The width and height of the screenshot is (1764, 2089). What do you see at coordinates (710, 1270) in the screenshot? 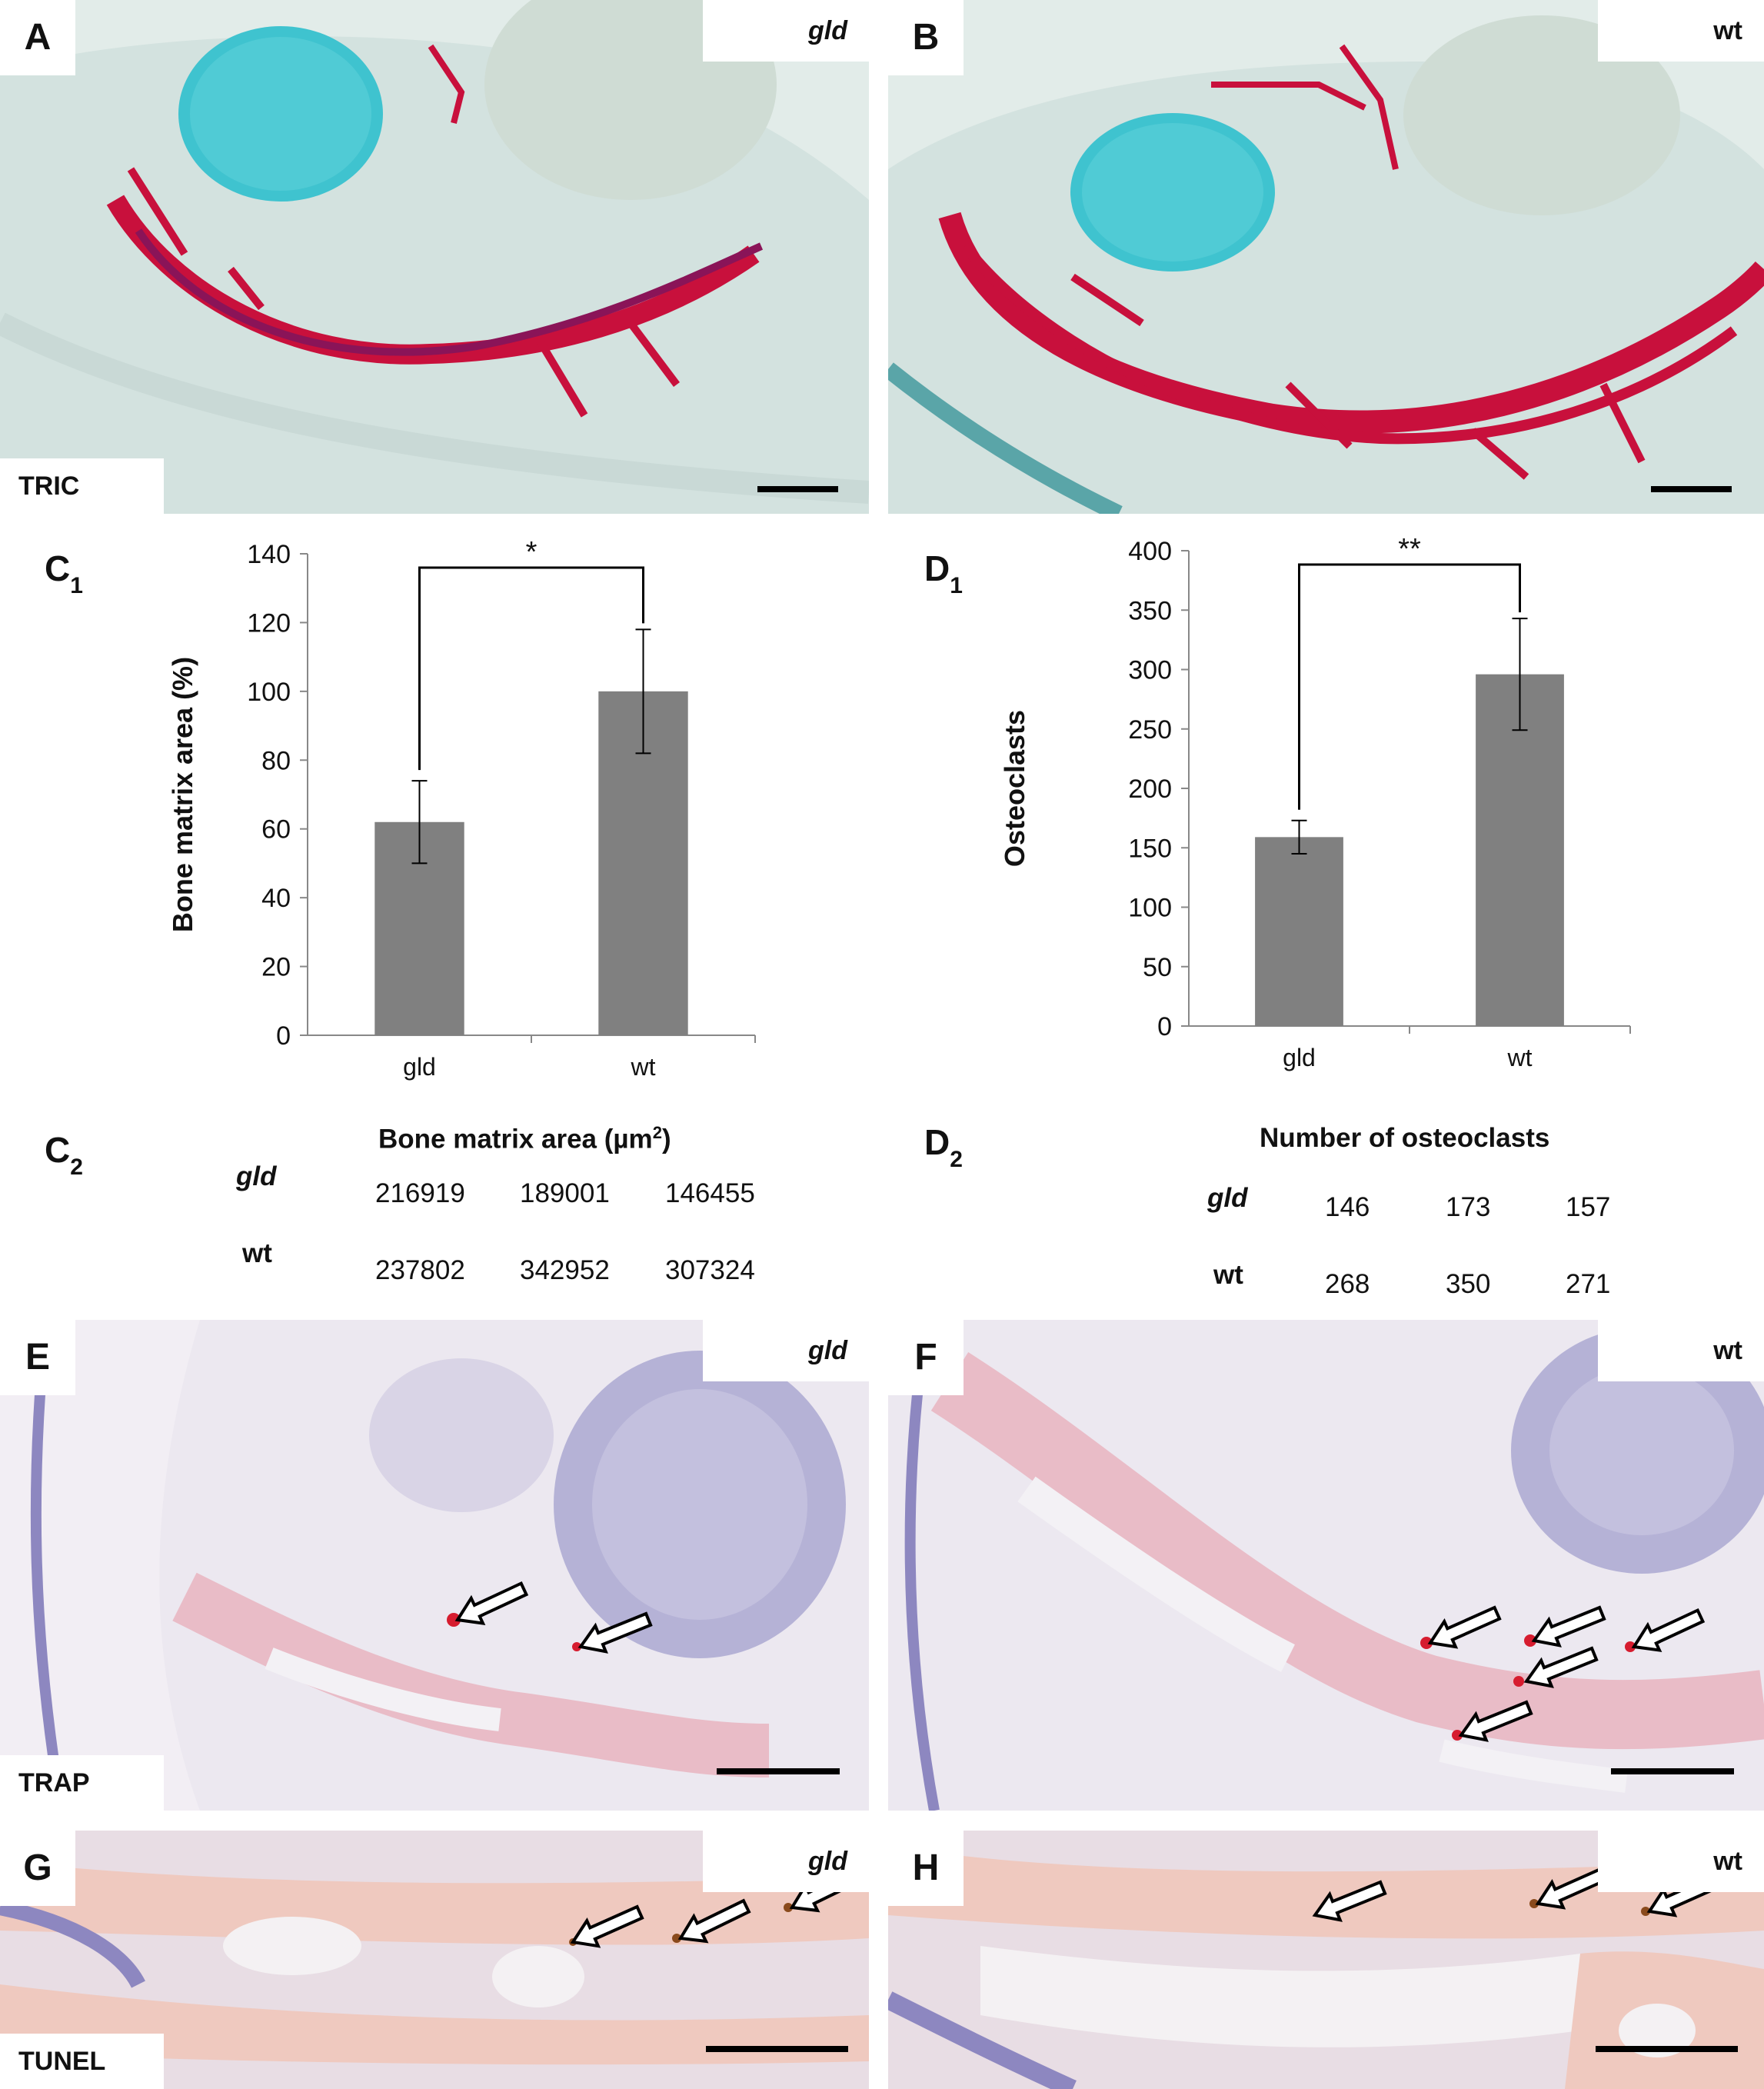
I see `table-cell: 307324` at bounding box center [710, 1270].